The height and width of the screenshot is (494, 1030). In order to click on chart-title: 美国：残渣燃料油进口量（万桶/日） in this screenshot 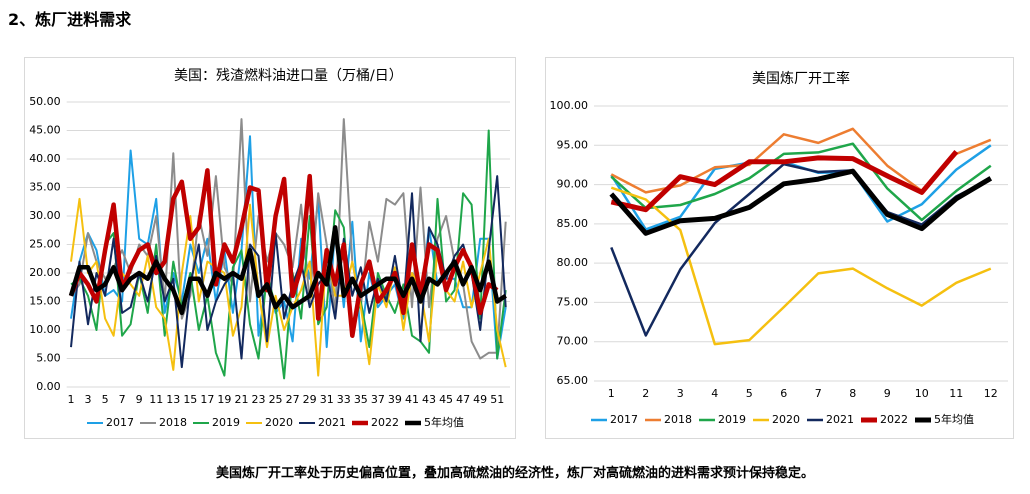, I will do `click(288, 75)`.